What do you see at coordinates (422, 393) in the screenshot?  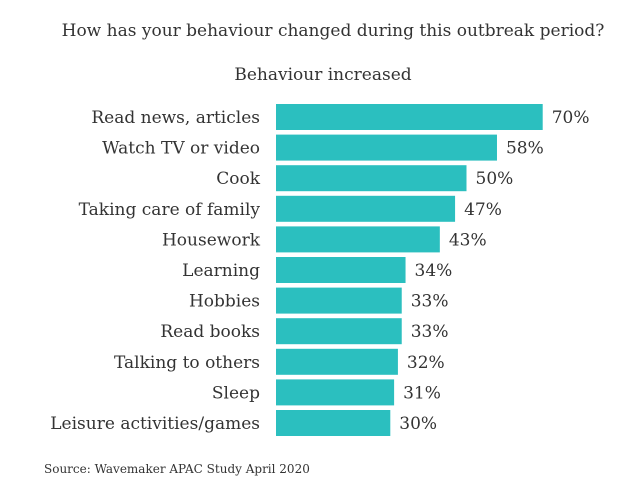 I see `value-label: 31%` at bounding box center [422, 393].